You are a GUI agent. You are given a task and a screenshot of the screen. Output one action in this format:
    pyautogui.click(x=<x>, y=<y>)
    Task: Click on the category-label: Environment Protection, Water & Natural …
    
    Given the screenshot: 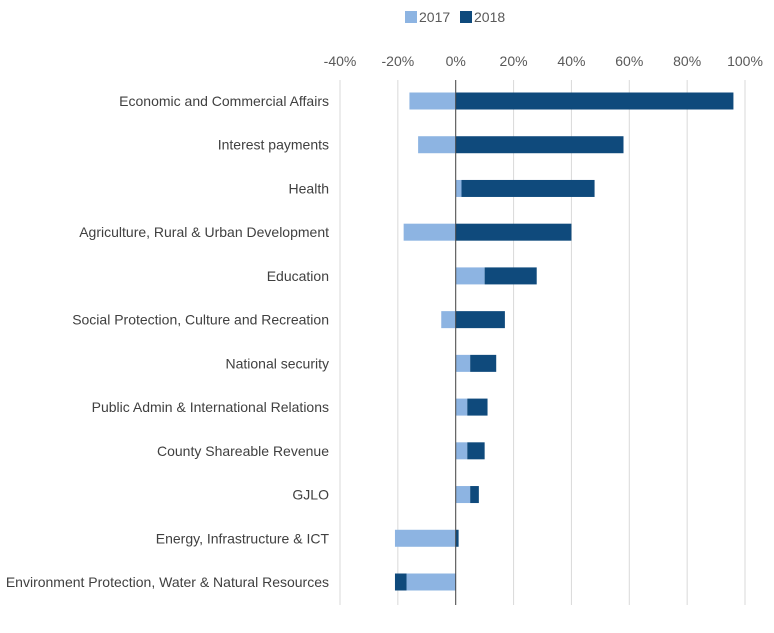 What is the action you would take?
    pyautogui.click(x=167, y=582)
    